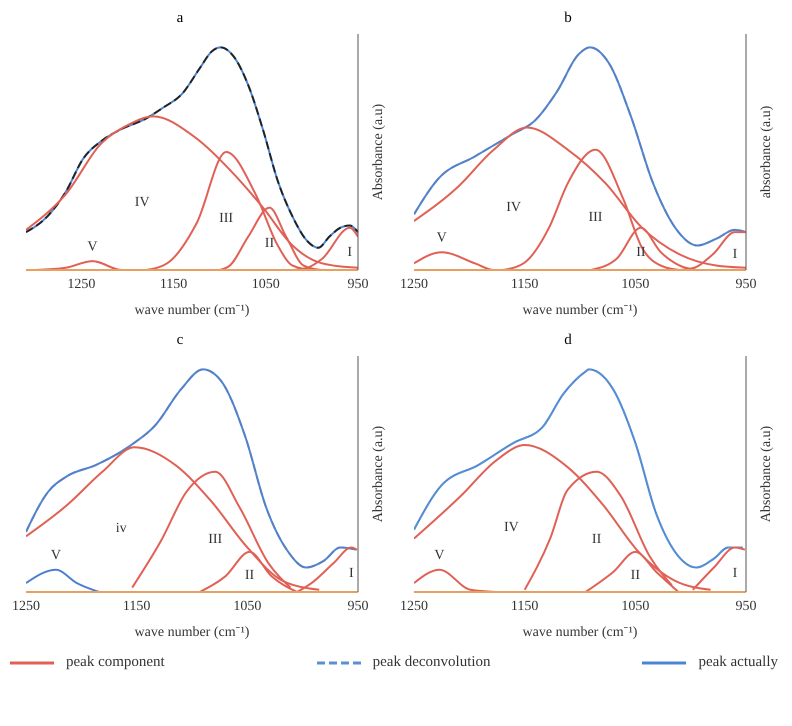  Describe the element at coordinates (180, 18) in the screenshot. I see `chart-title: a` at that location.